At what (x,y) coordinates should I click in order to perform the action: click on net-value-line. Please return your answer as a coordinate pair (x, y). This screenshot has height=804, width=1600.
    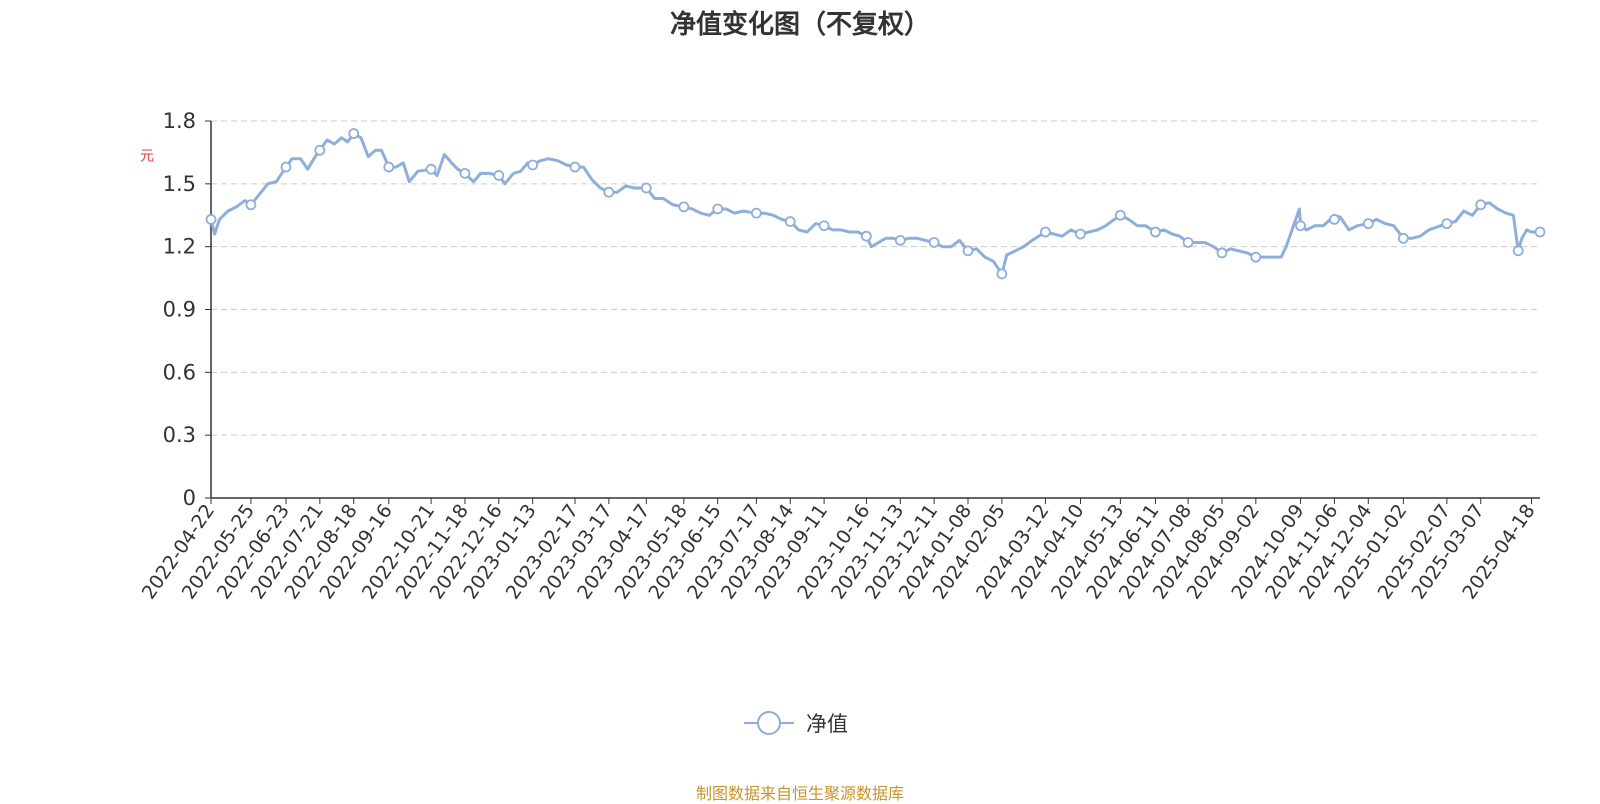
    Looking at the image, I should click on (874, 204).